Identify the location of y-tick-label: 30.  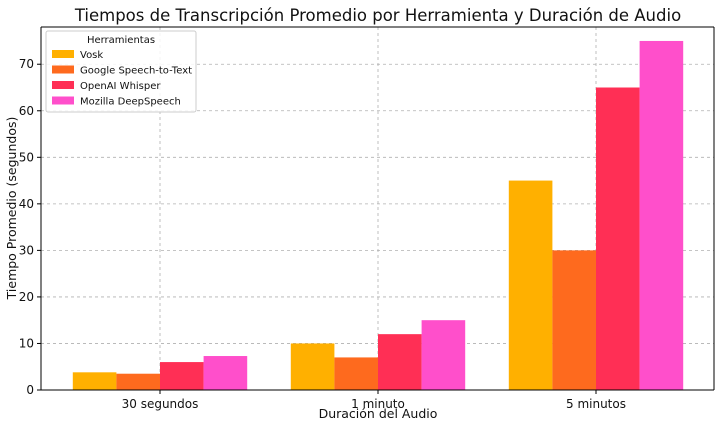
(26, 250).